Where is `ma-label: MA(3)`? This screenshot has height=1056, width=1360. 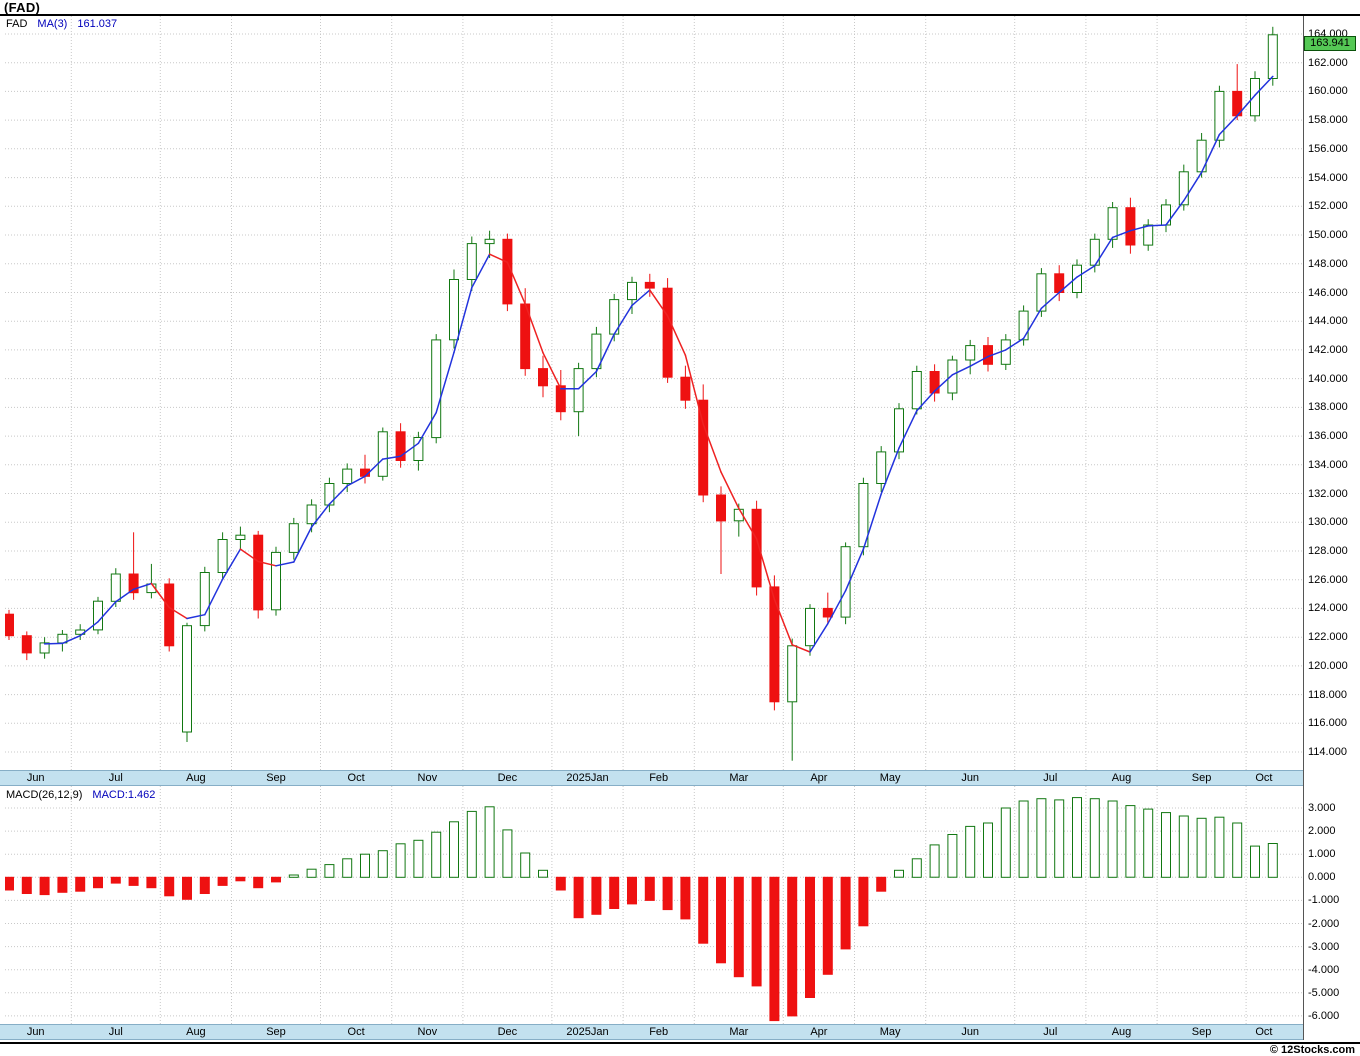
ma-label: MA(3) is located at coordinates (52, 24).